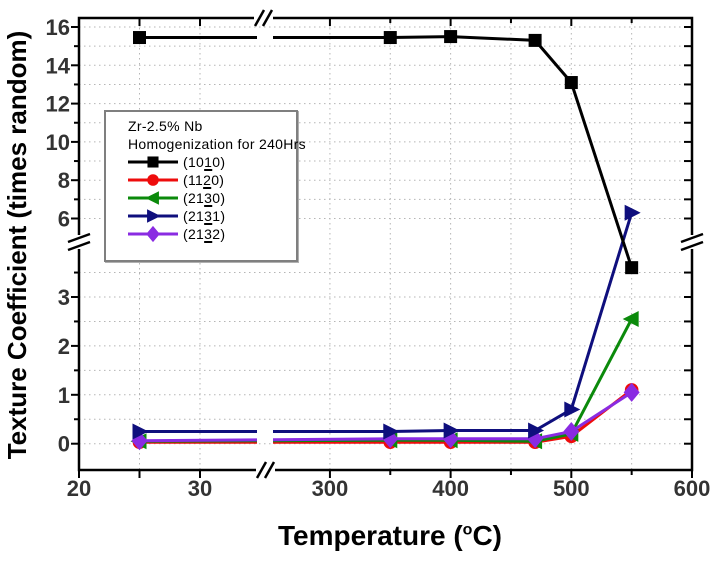  Describe the element at coordinates (204, 216) in the screenshot. I see `legend-label: (2131)` at that location.